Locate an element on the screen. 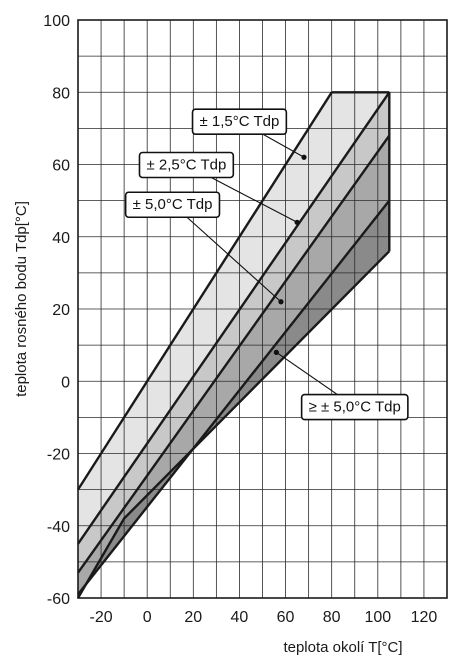 This screenshot has width=450, height=660. x-tick-label: 20 is located at coordinates (193, 617).